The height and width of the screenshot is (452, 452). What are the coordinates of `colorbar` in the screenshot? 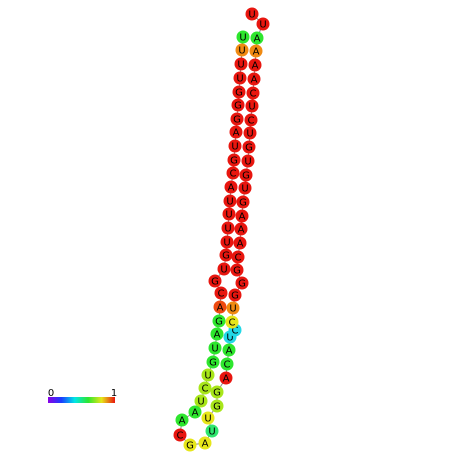 It's located at (81, 400).